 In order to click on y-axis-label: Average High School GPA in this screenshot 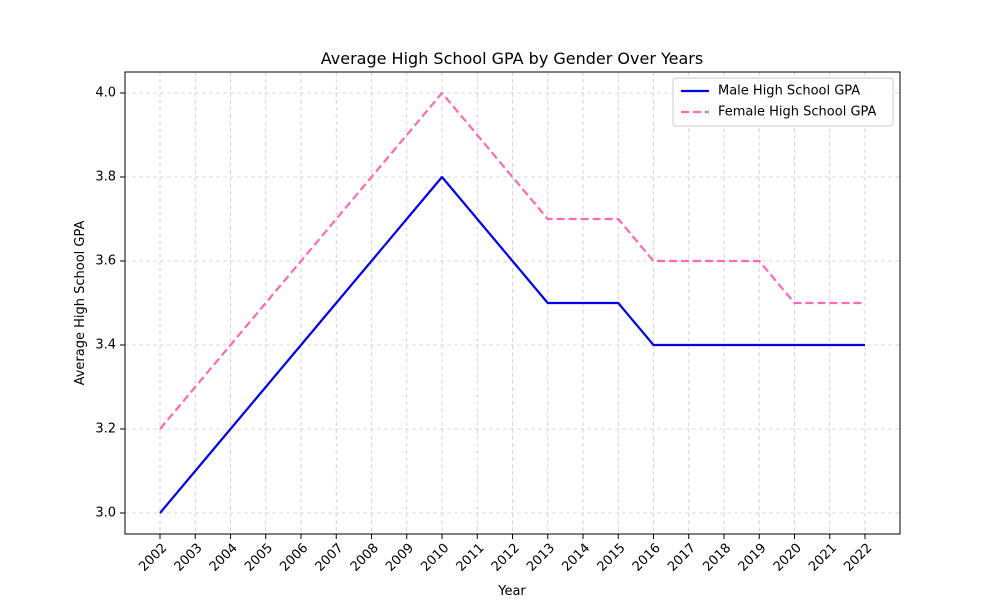, I will do `click(80, 303)`.